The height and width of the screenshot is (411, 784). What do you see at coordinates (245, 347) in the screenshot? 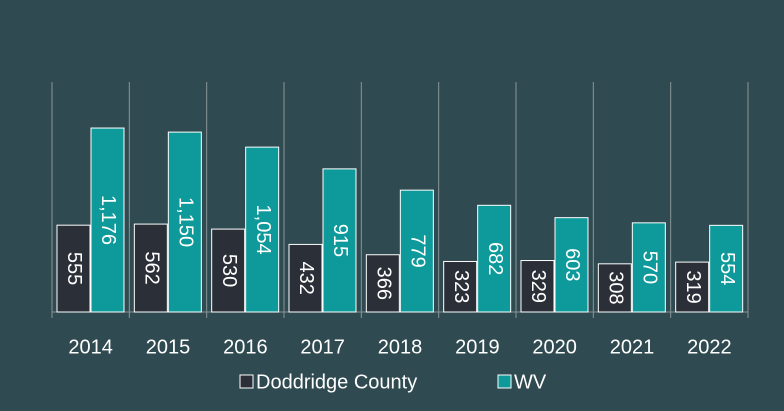
I see `x-tick-label: 2016` at bounding box center [245, 347].